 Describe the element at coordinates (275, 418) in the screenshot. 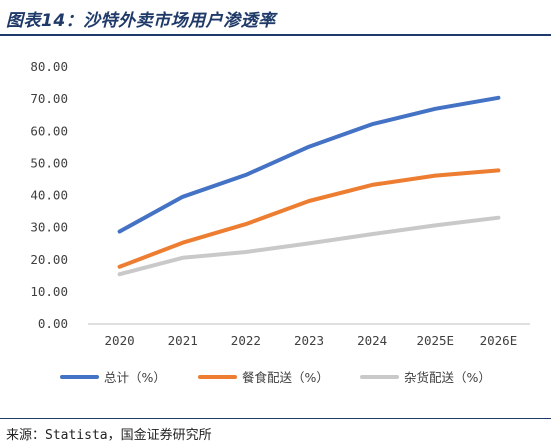

I see `source-divider` at that location.